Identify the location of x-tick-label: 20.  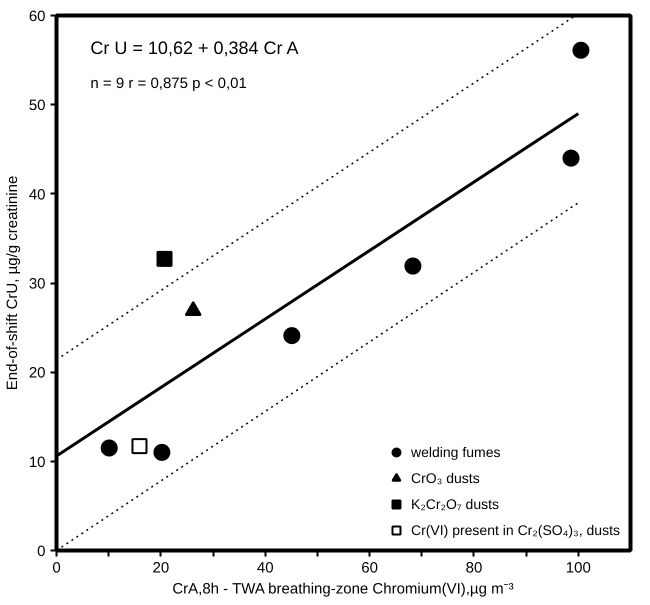
(161, 568).